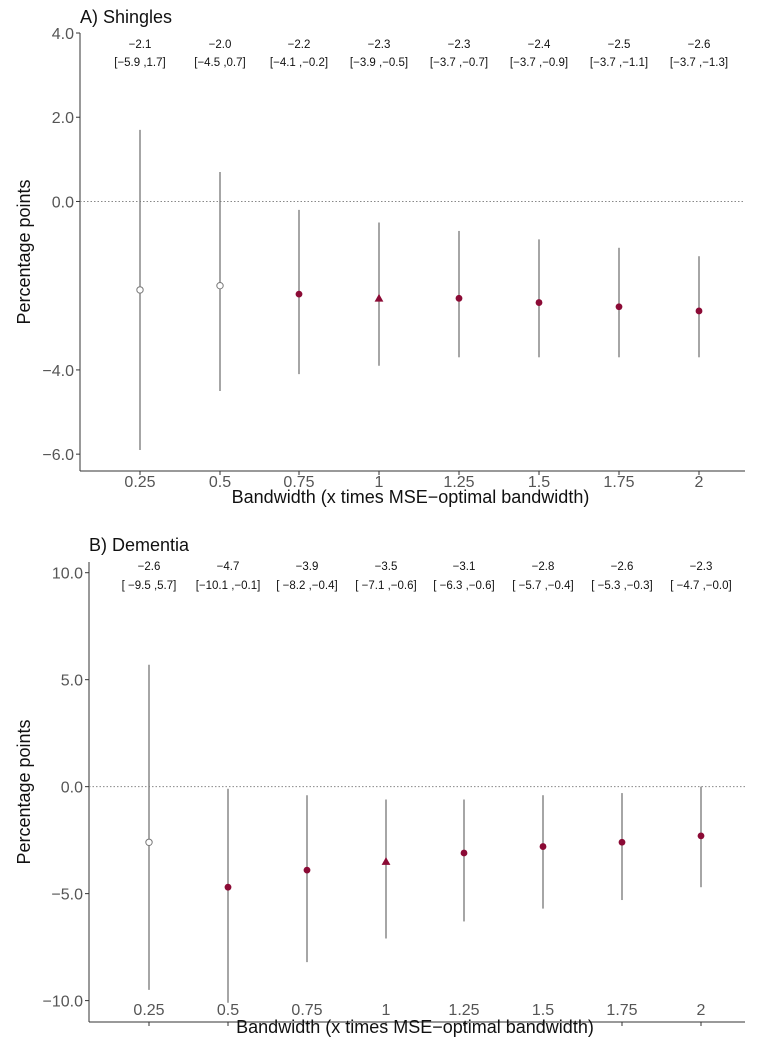 The image size is (760, 1039). What do you see at coordinates (542, 586) in the screenshot?
I see `ci-label: [ −5.7 ,−0.4]` at bounding box center [542, 586].